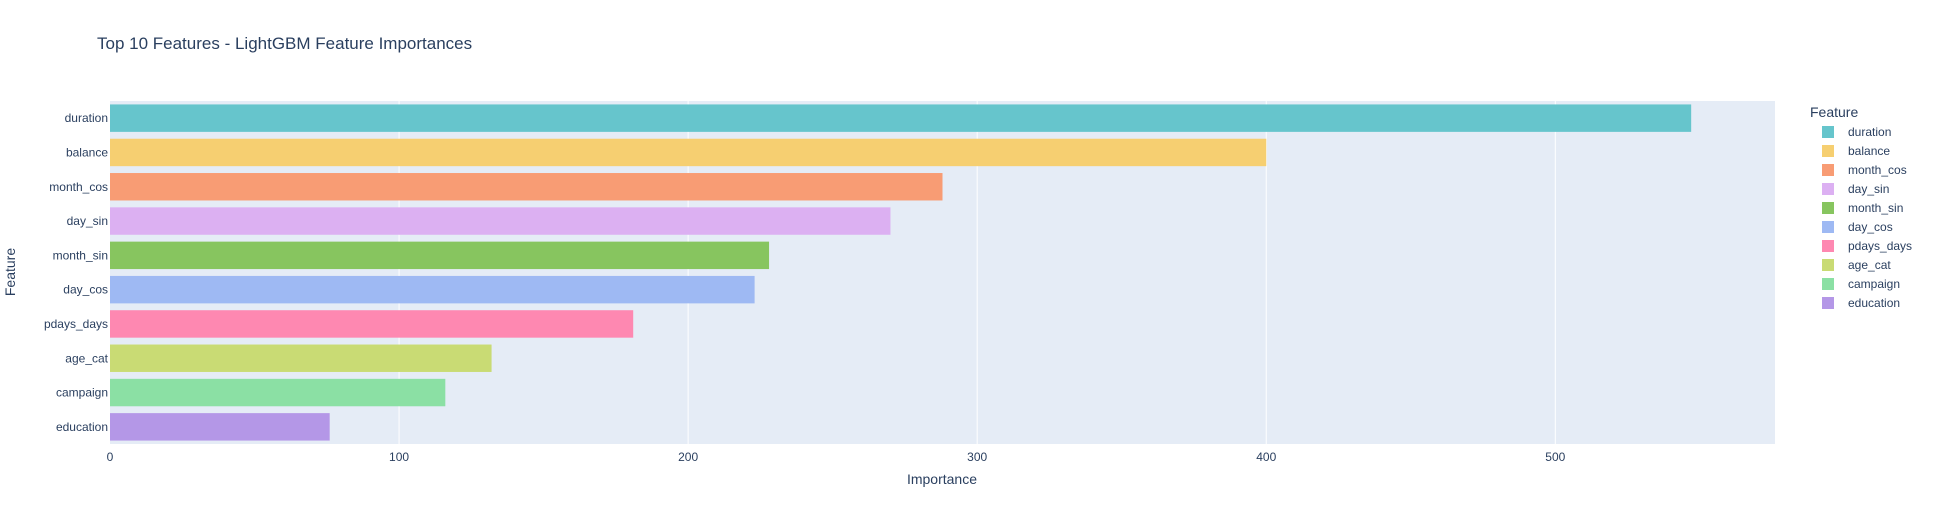 The width and height of the screenshot is (1935, 525). What do you see at coordinates (278, 392) in the screenshot?
I see `bar-campaign` at bounding box center [278, 392].